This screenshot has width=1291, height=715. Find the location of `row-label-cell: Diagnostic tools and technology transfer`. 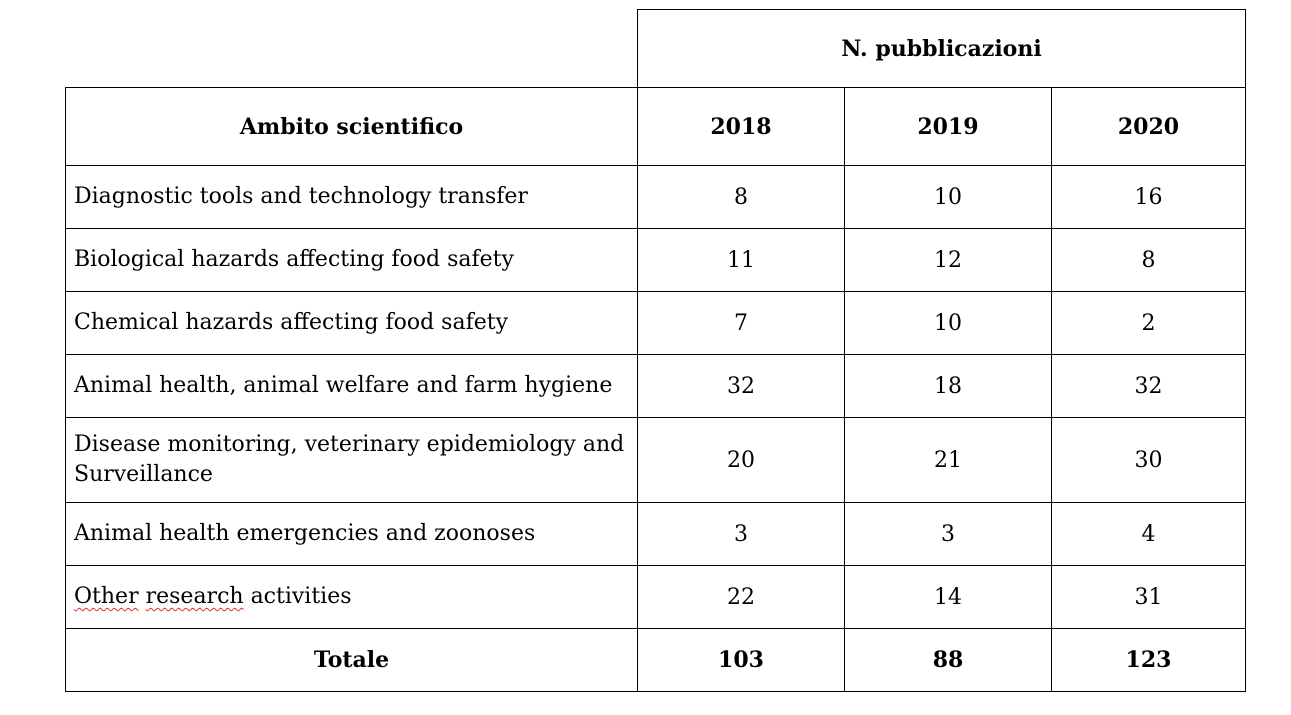

row-label-cell: Diagnostic tools and technology transfer is located at coordinates (351, 197).